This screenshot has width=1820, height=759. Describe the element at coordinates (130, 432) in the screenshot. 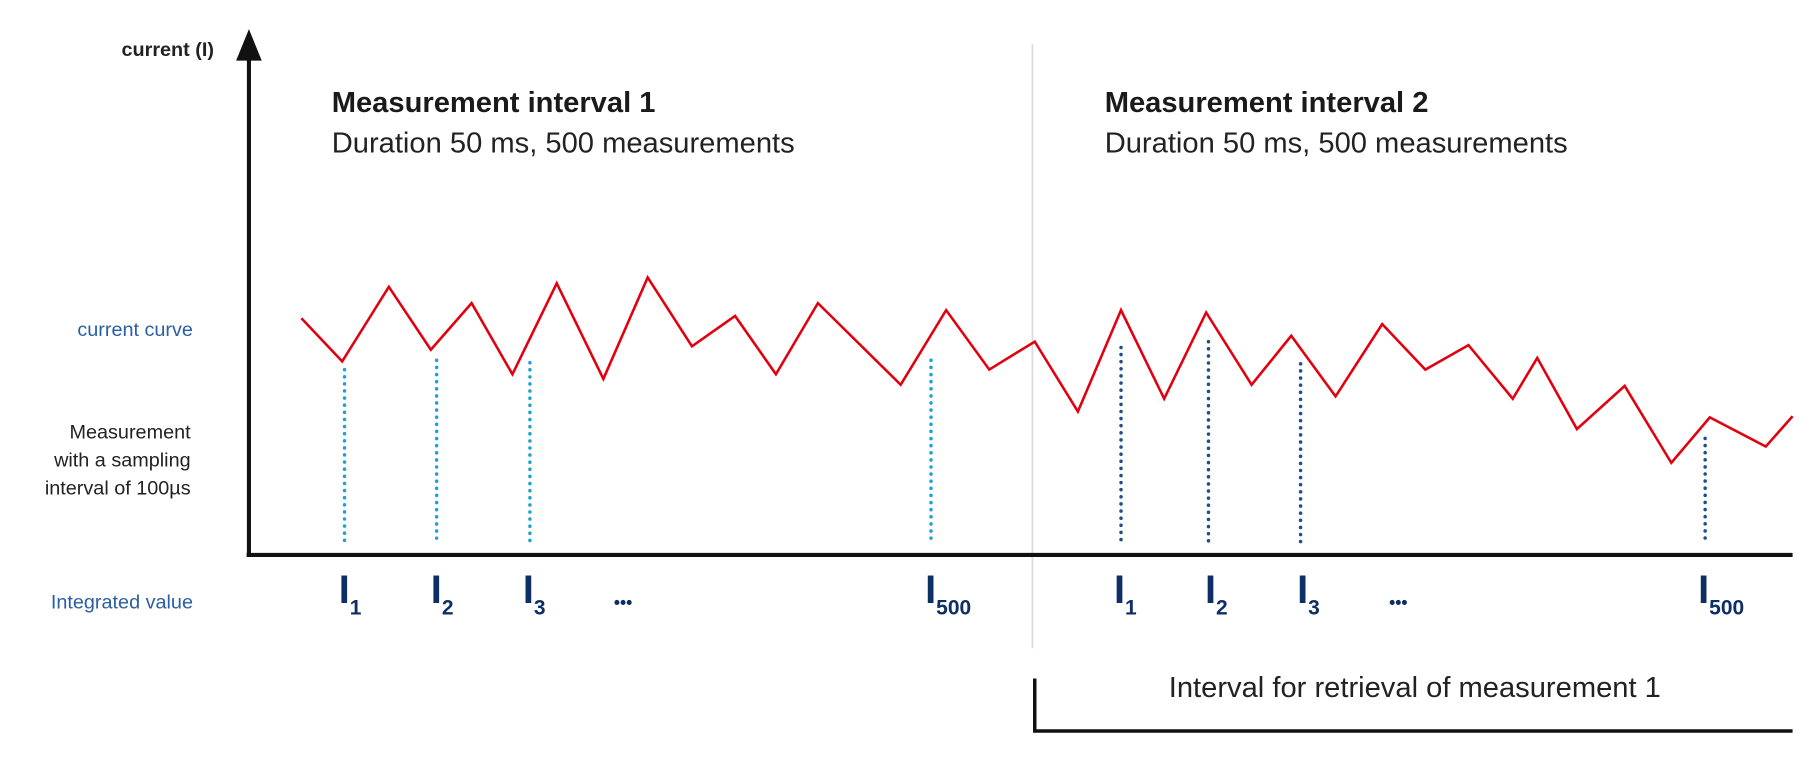

I see `legend-measurement-line-1: Measurement` at that location.